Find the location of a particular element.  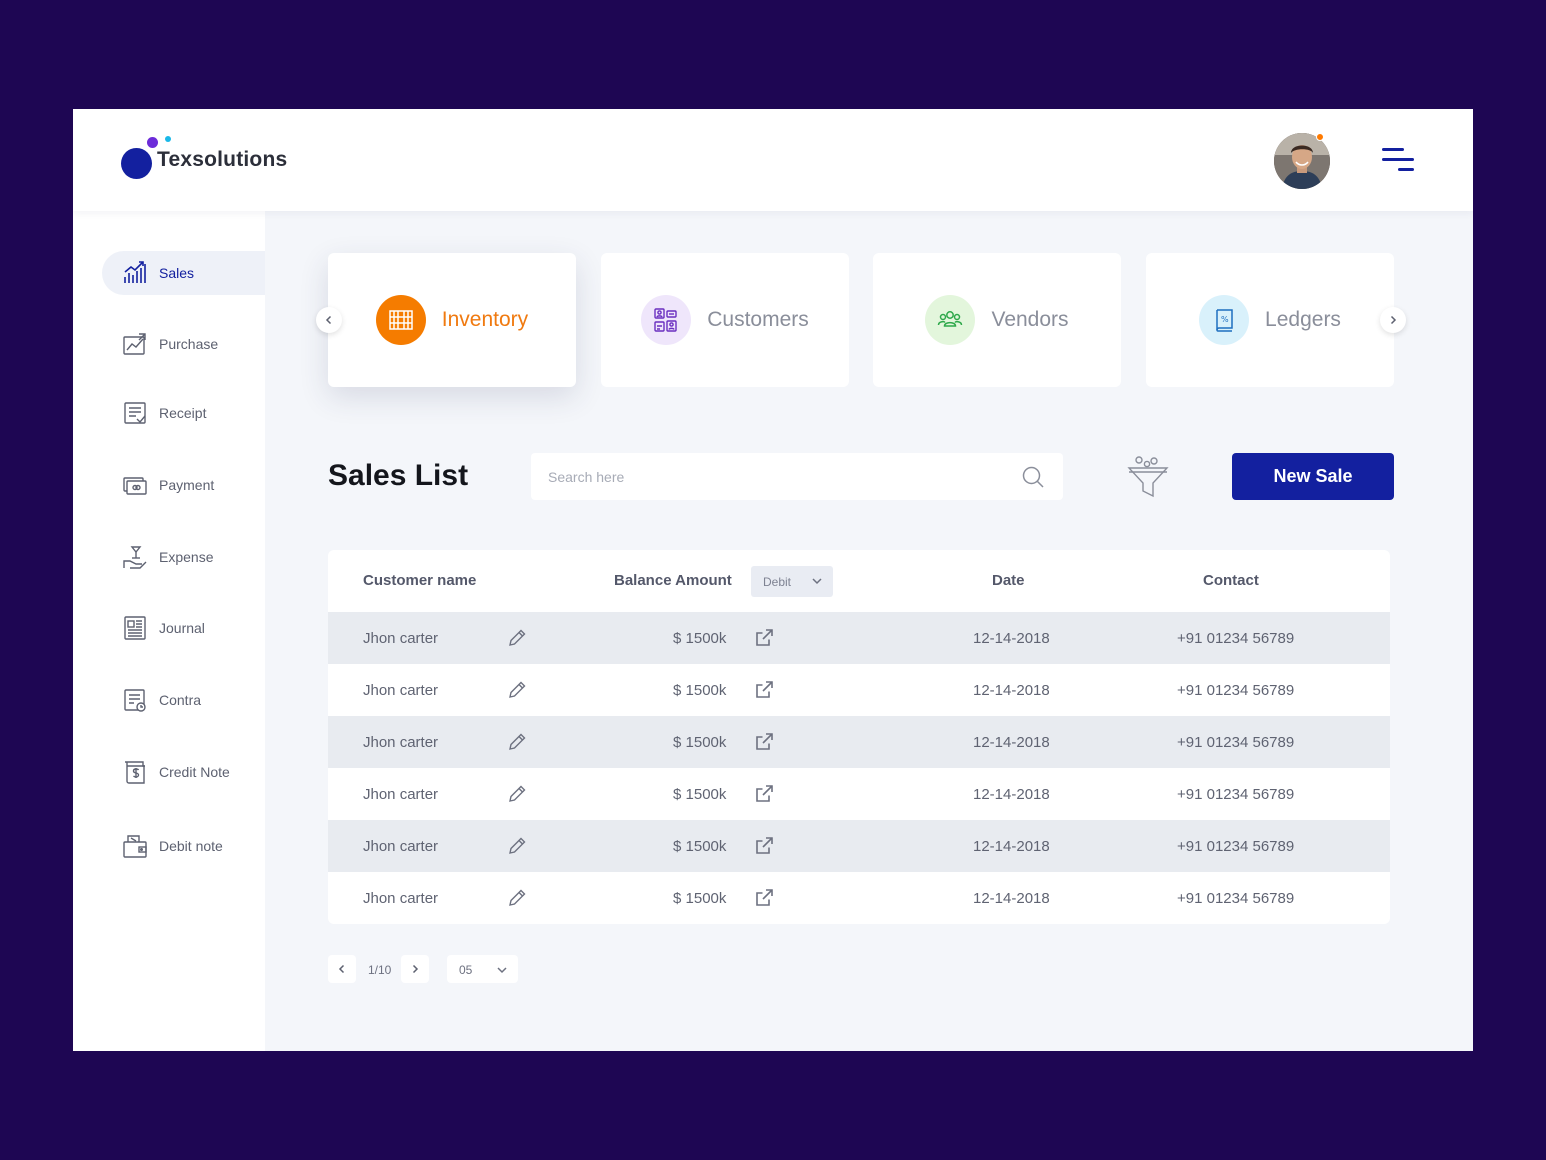

sidebar-item-expense: Expense is located at coordinates (183, 557).